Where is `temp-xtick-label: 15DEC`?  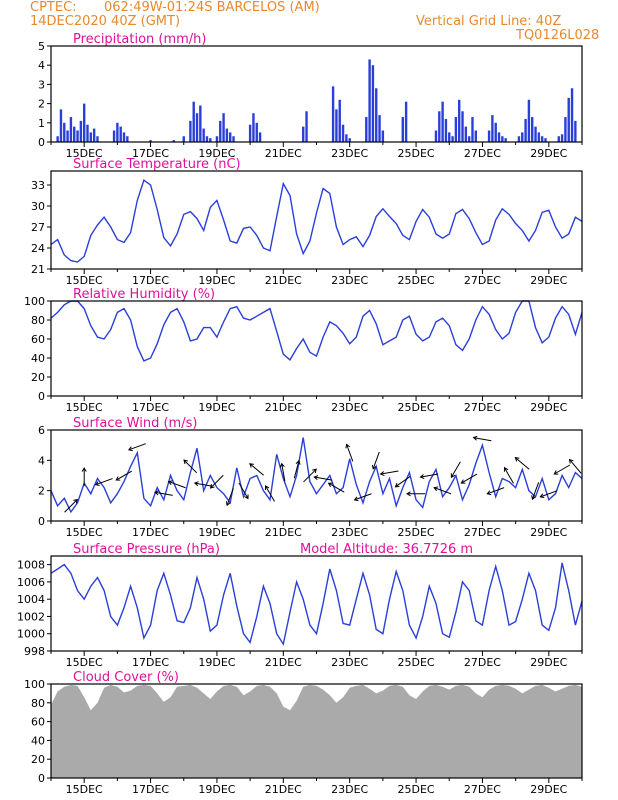 temp-xtick-label: 15DEC is located at coordinates (84, 280).